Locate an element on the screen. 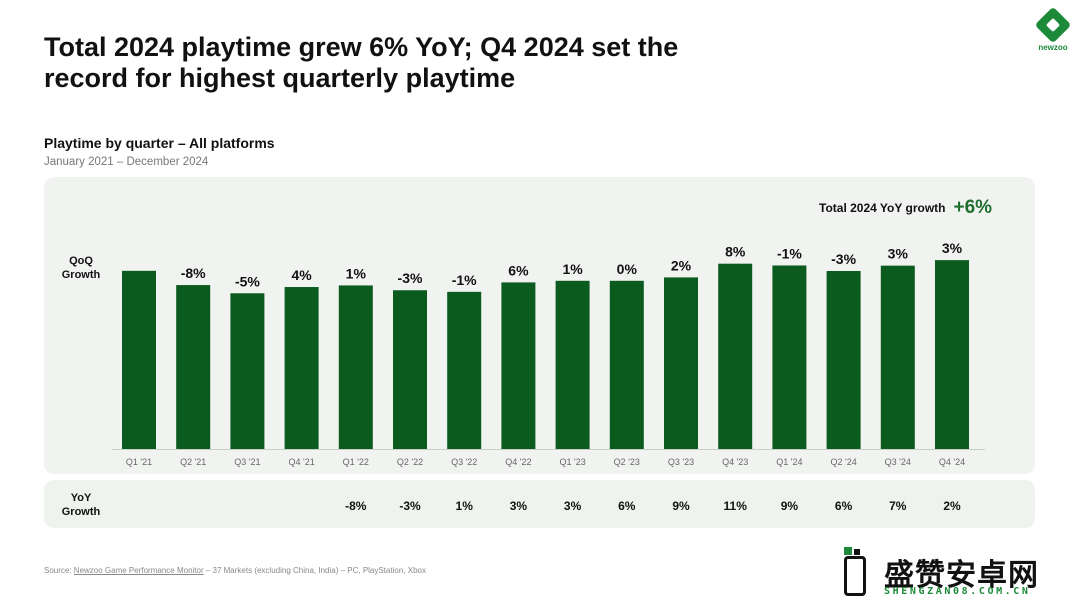 This screenshot has width=1080, height=607. yoy-data-label: -3% is located at coordinates (410, 506).